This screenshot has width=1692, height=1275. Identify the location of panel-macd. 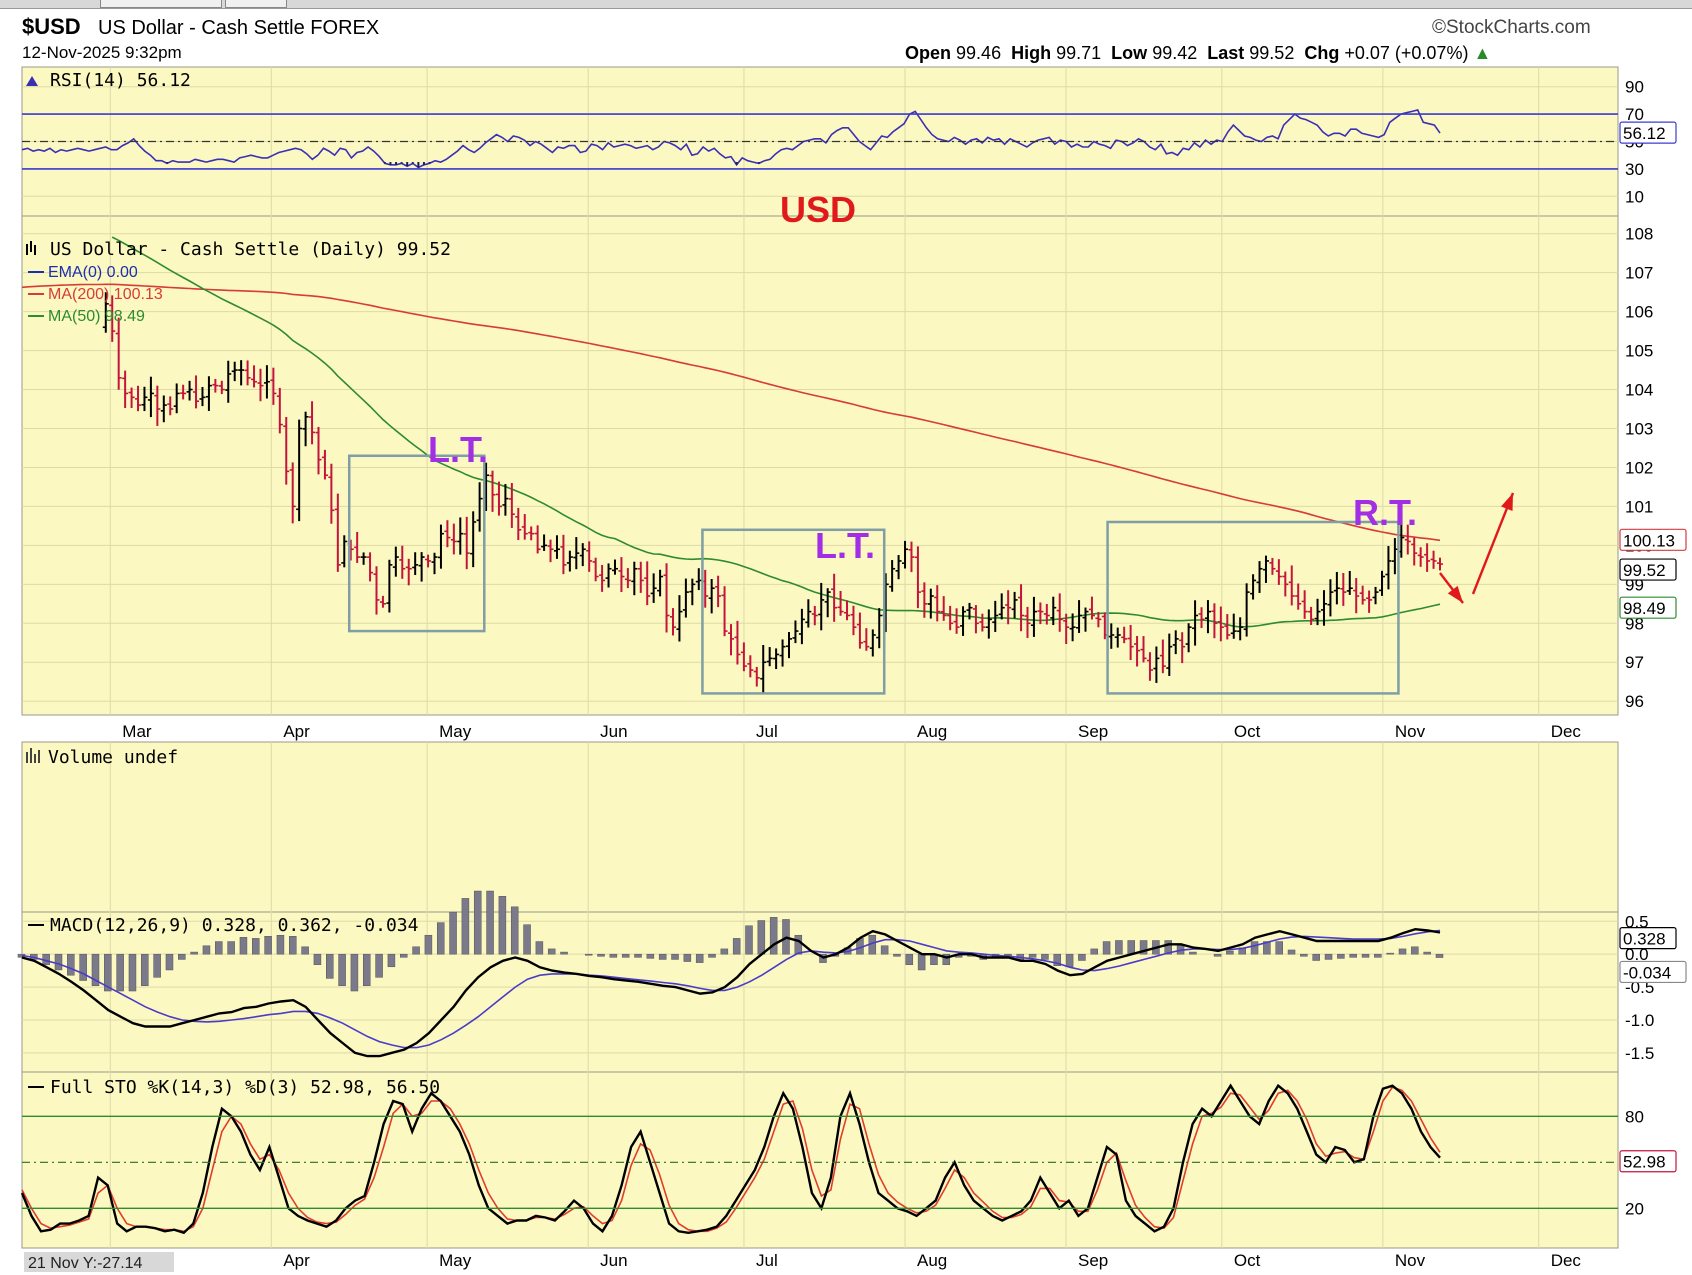
(820, 992).